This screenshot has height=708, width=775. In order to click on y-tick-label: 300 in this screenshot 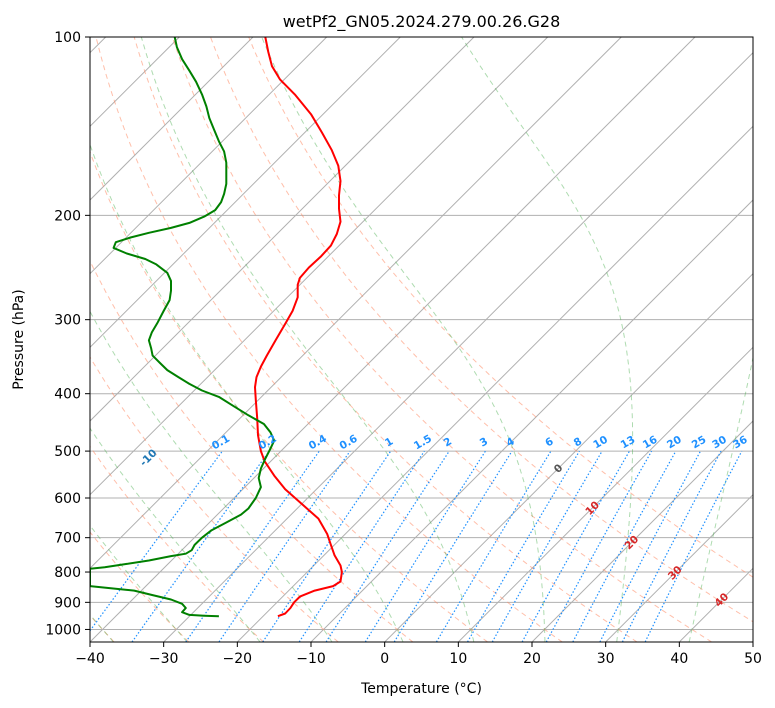, I will do `click(67, 321)`.